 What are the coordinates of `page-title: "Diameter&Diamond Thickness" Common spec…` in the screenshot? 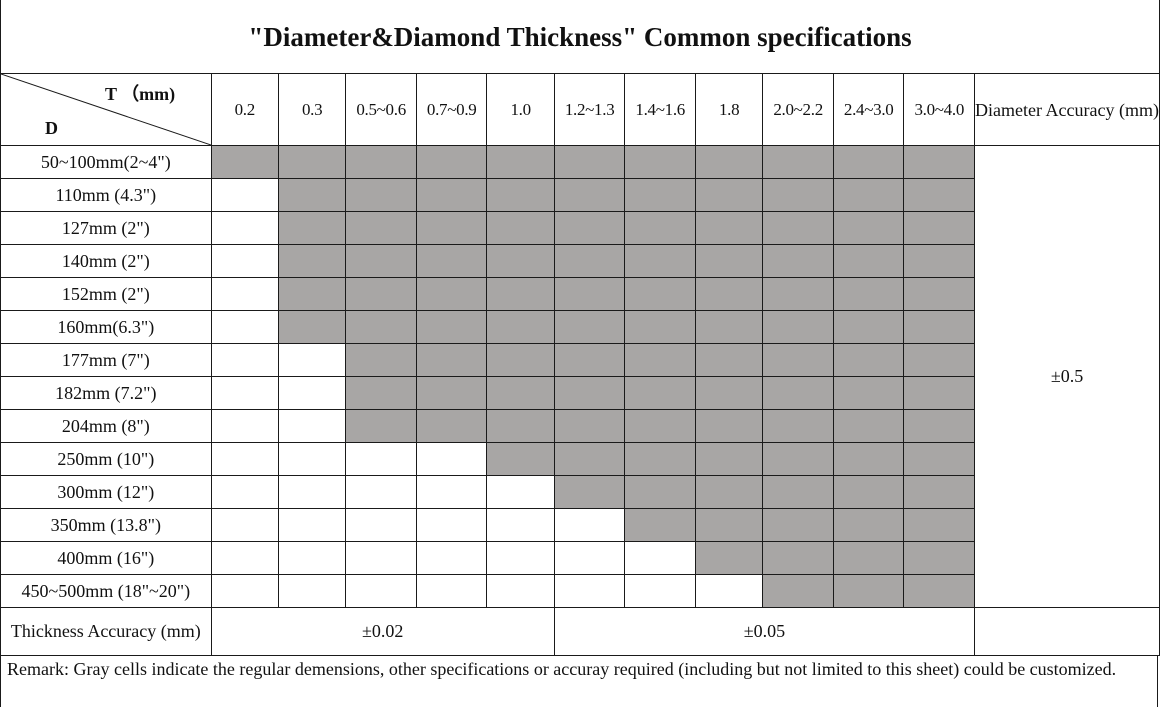 It's located at (580, 36).